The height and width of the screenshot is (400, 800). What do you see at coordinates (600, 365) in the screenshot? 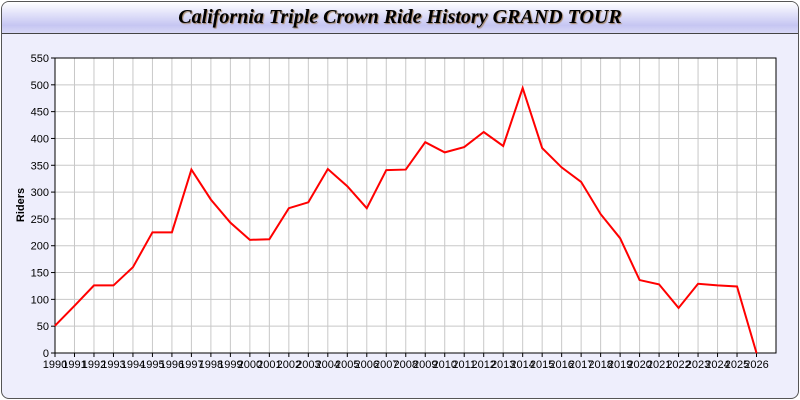
I see `x-tick-label: 2018` at bounding box center [600, 365].